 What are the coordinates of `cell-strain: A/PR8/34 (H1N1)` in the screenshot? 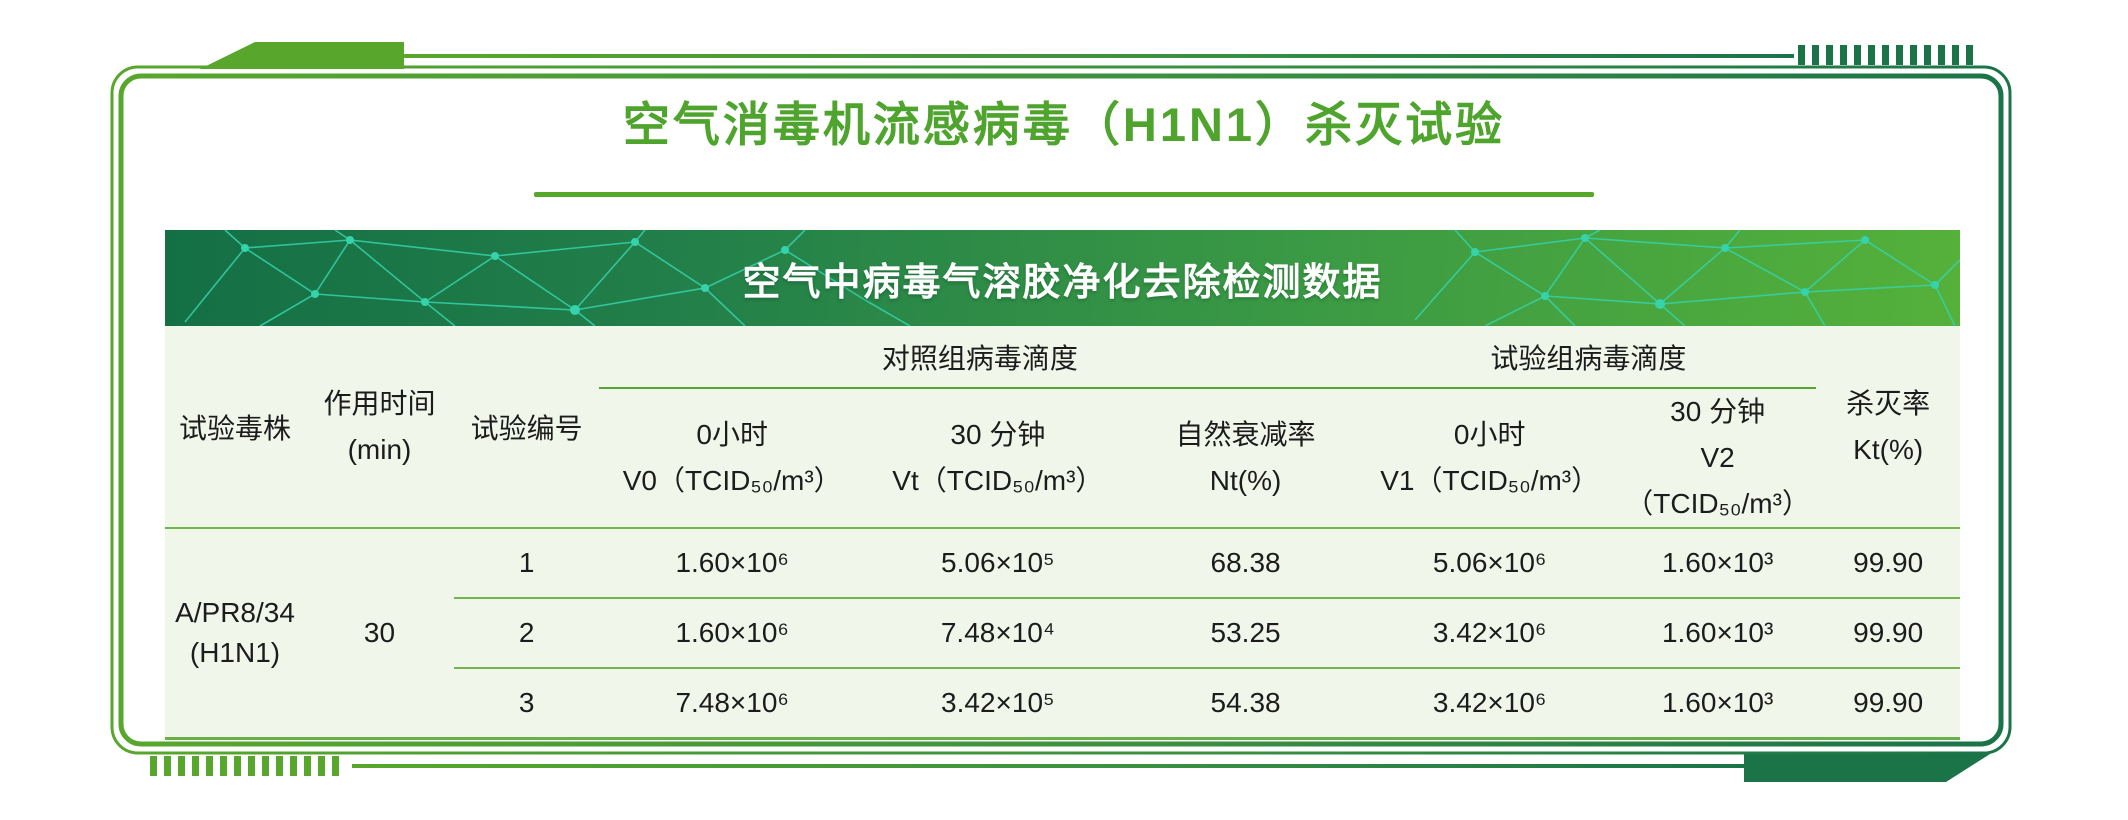 It's located at (235, 633).